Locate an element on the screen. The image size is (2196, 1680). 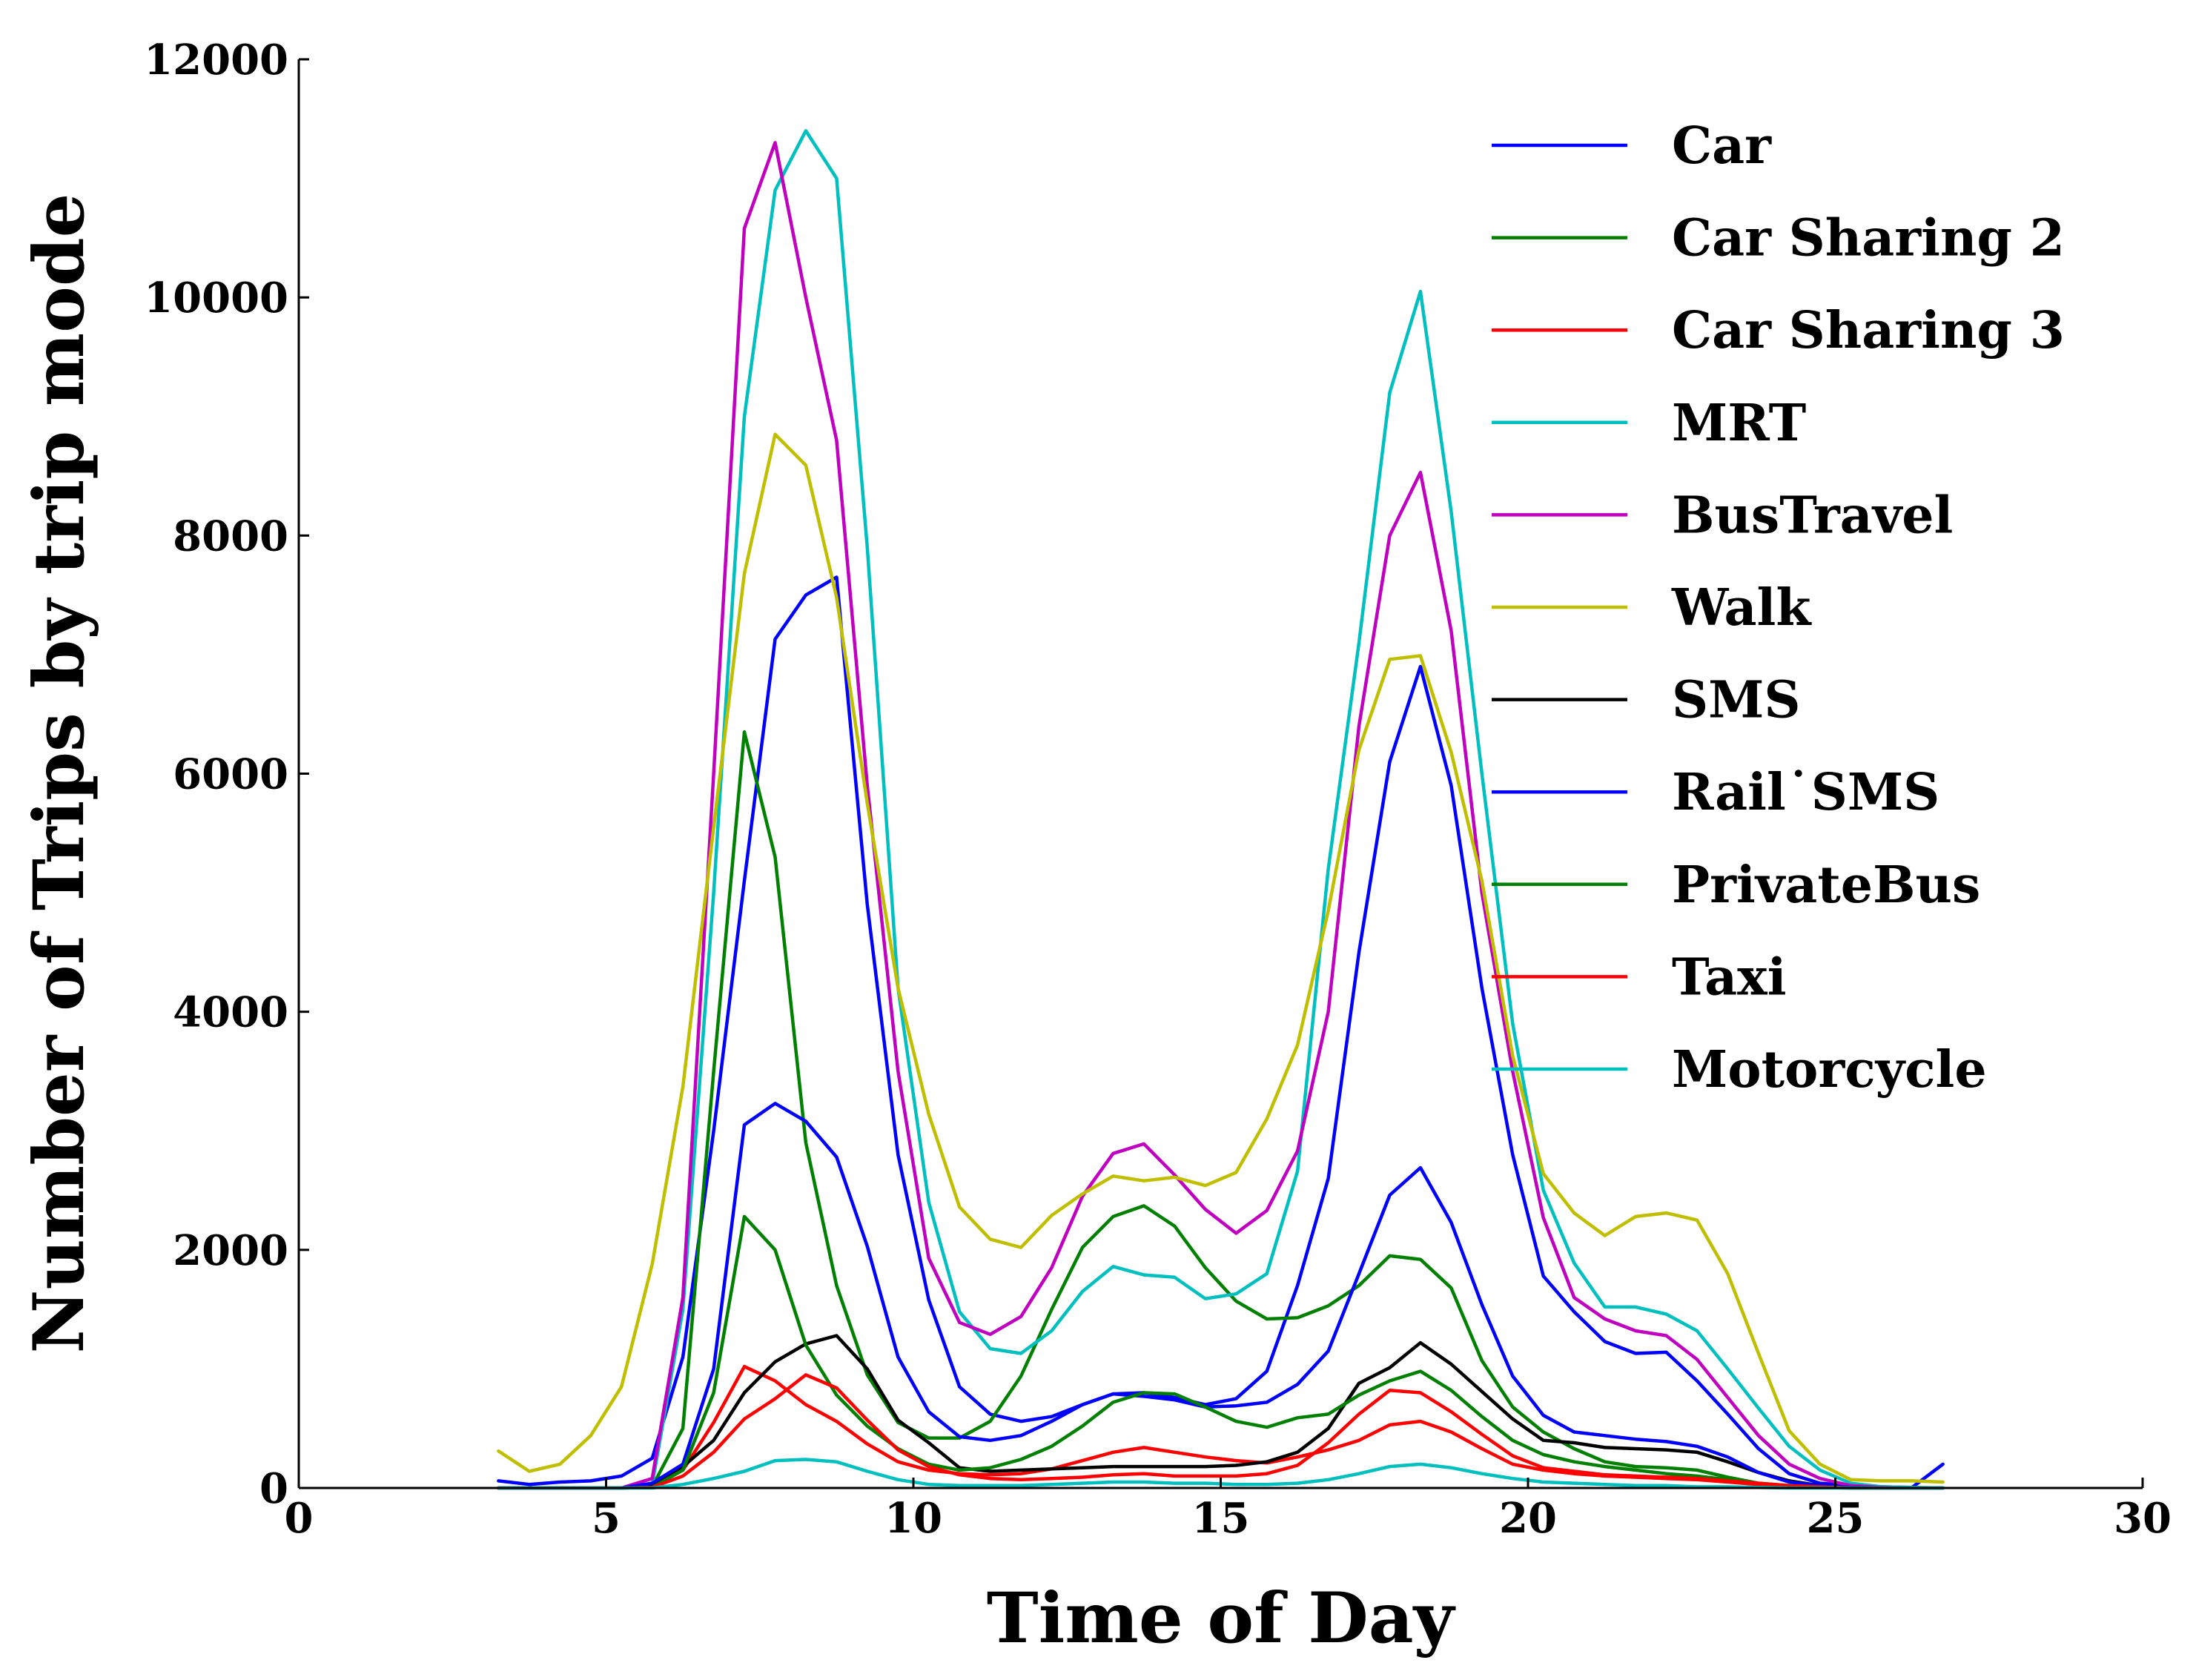
x-ticks: 0 5 10 15 20 25 30 is located at coordinates (1228, 1510).